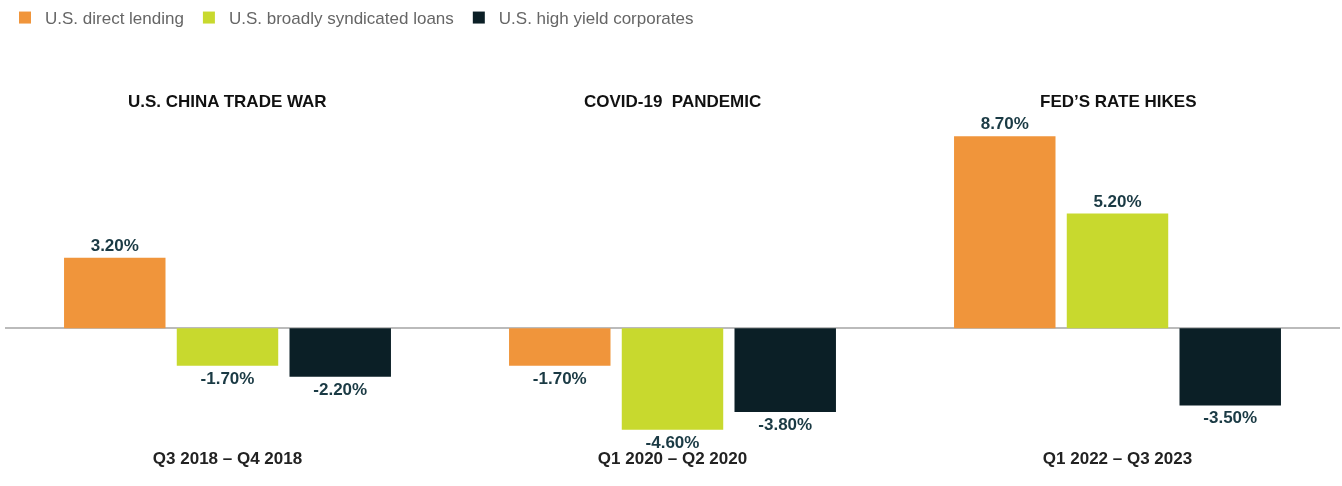 Image resolution: width=1342 pixels, height=486 pixels. I want to click on data-label: -4.60%, so click(672, 442).